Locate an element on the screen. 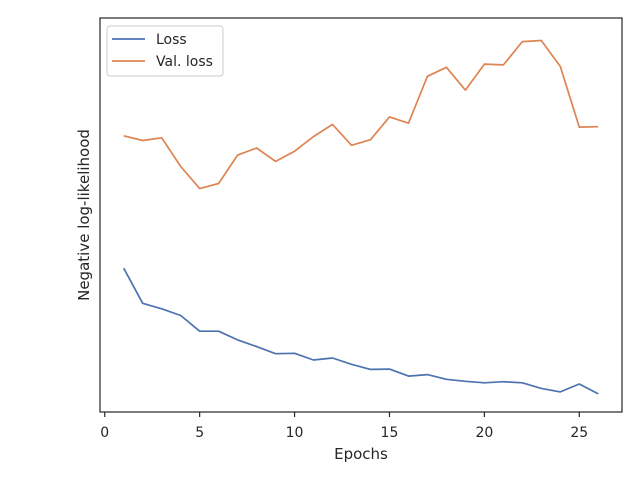 This screenshot has height=485, width=640. legend: Loss Val. loss is located at coordinates (165, 51).